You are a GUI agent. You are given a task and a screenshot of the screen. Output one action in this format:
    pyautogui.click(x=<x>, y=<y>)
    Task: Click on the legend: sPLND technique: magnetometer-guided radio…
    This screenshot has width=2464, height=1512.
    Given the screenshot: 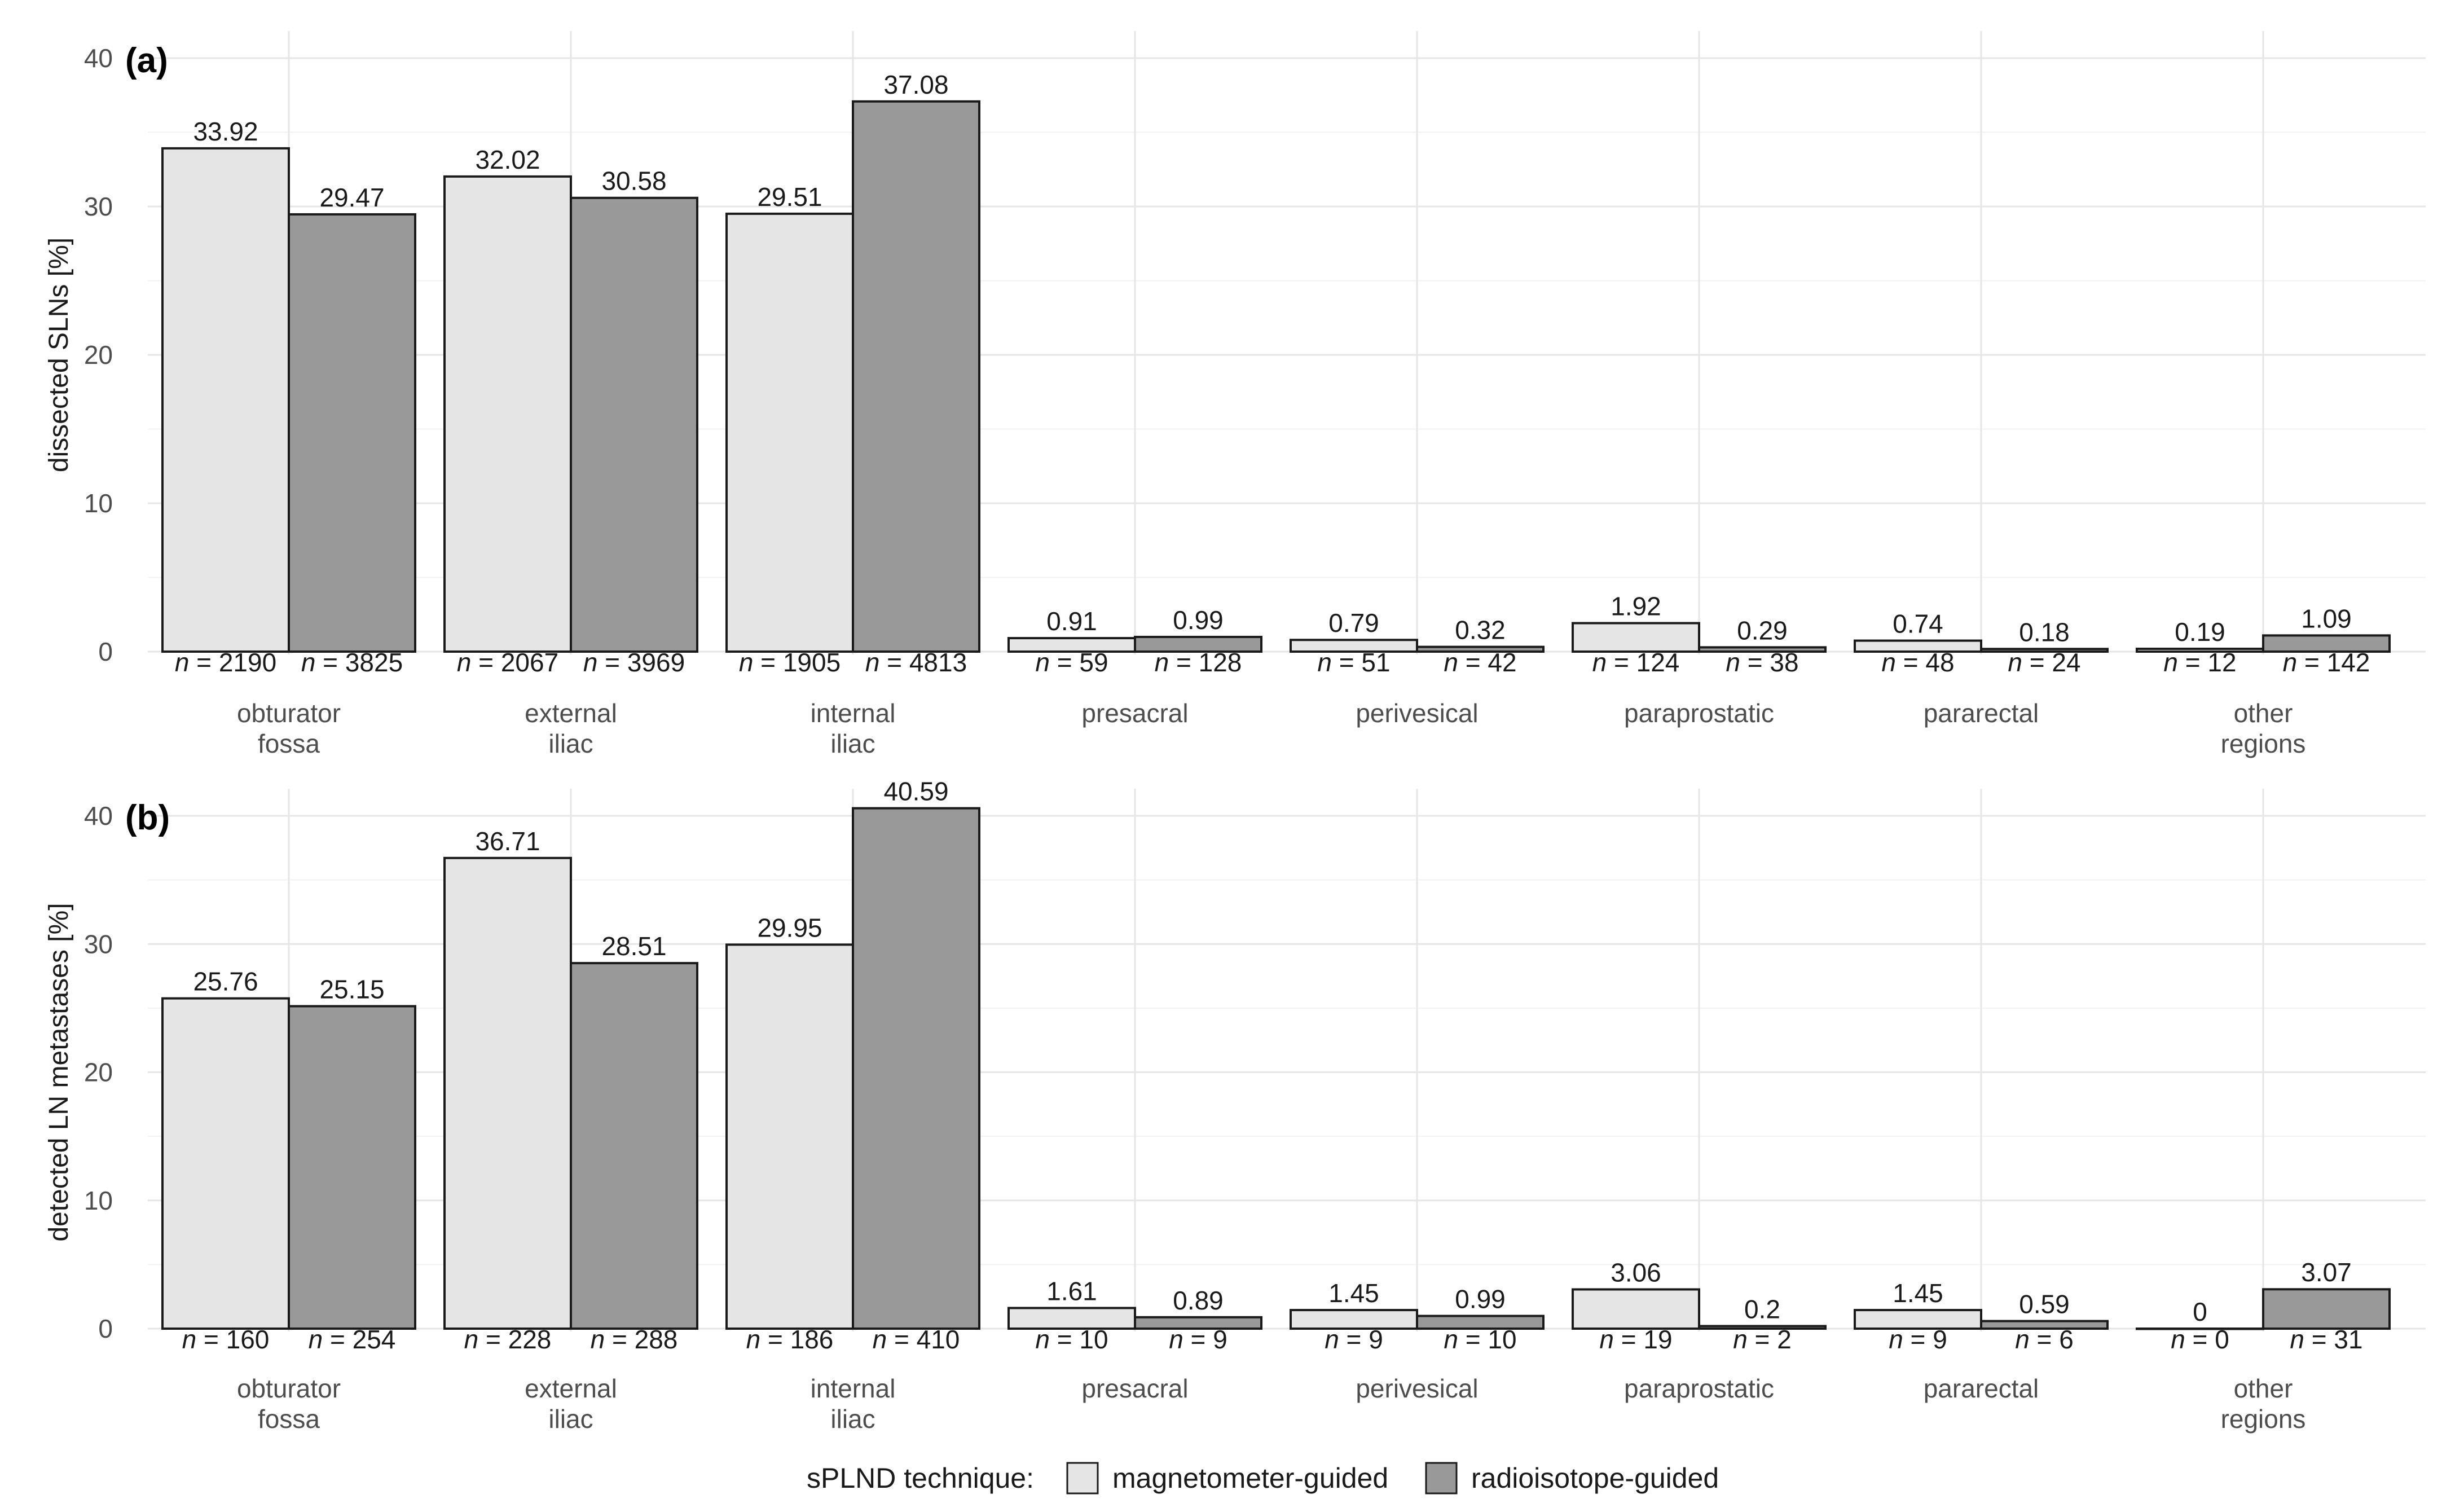 What is the action you would take?
    pyautogui.click(x=1263, y=1479)
    